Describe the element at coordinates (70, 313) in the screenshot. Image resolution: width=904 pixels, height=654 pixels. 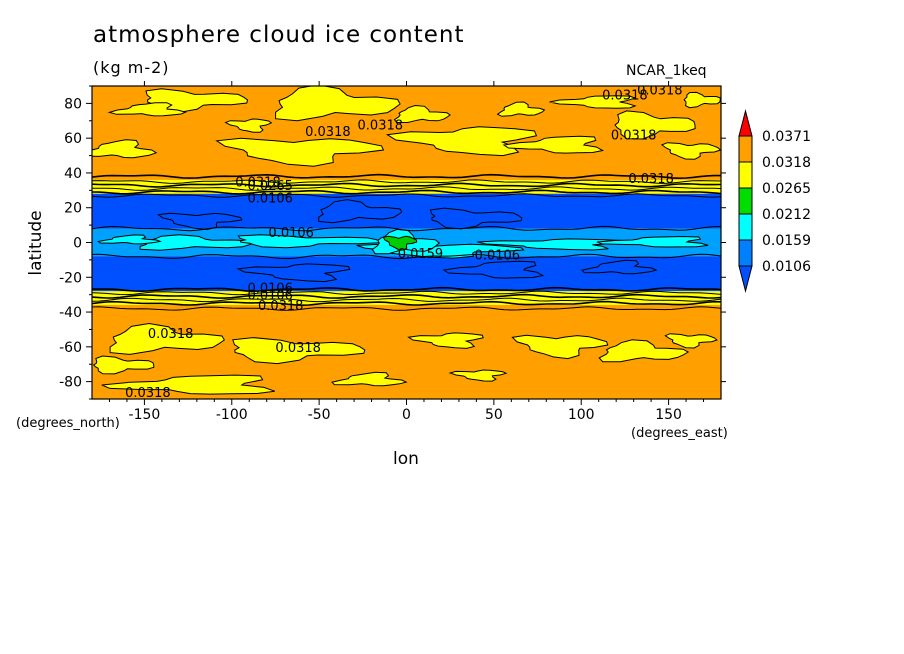
I see `y-tick-label: -40` at that location.